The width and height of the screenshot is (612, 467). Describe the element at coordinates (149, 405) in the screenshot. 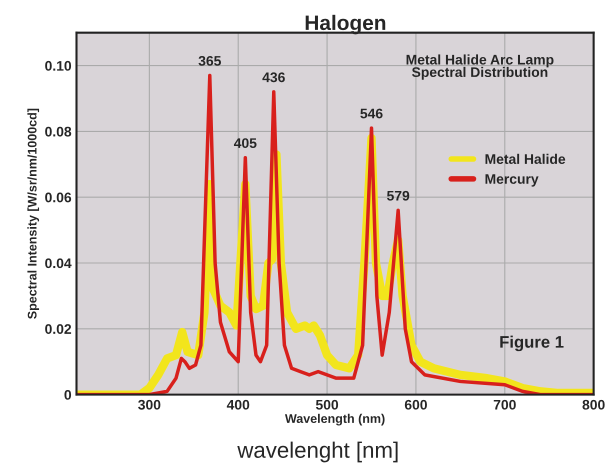

I see `x-tick-label: 300` at that location.